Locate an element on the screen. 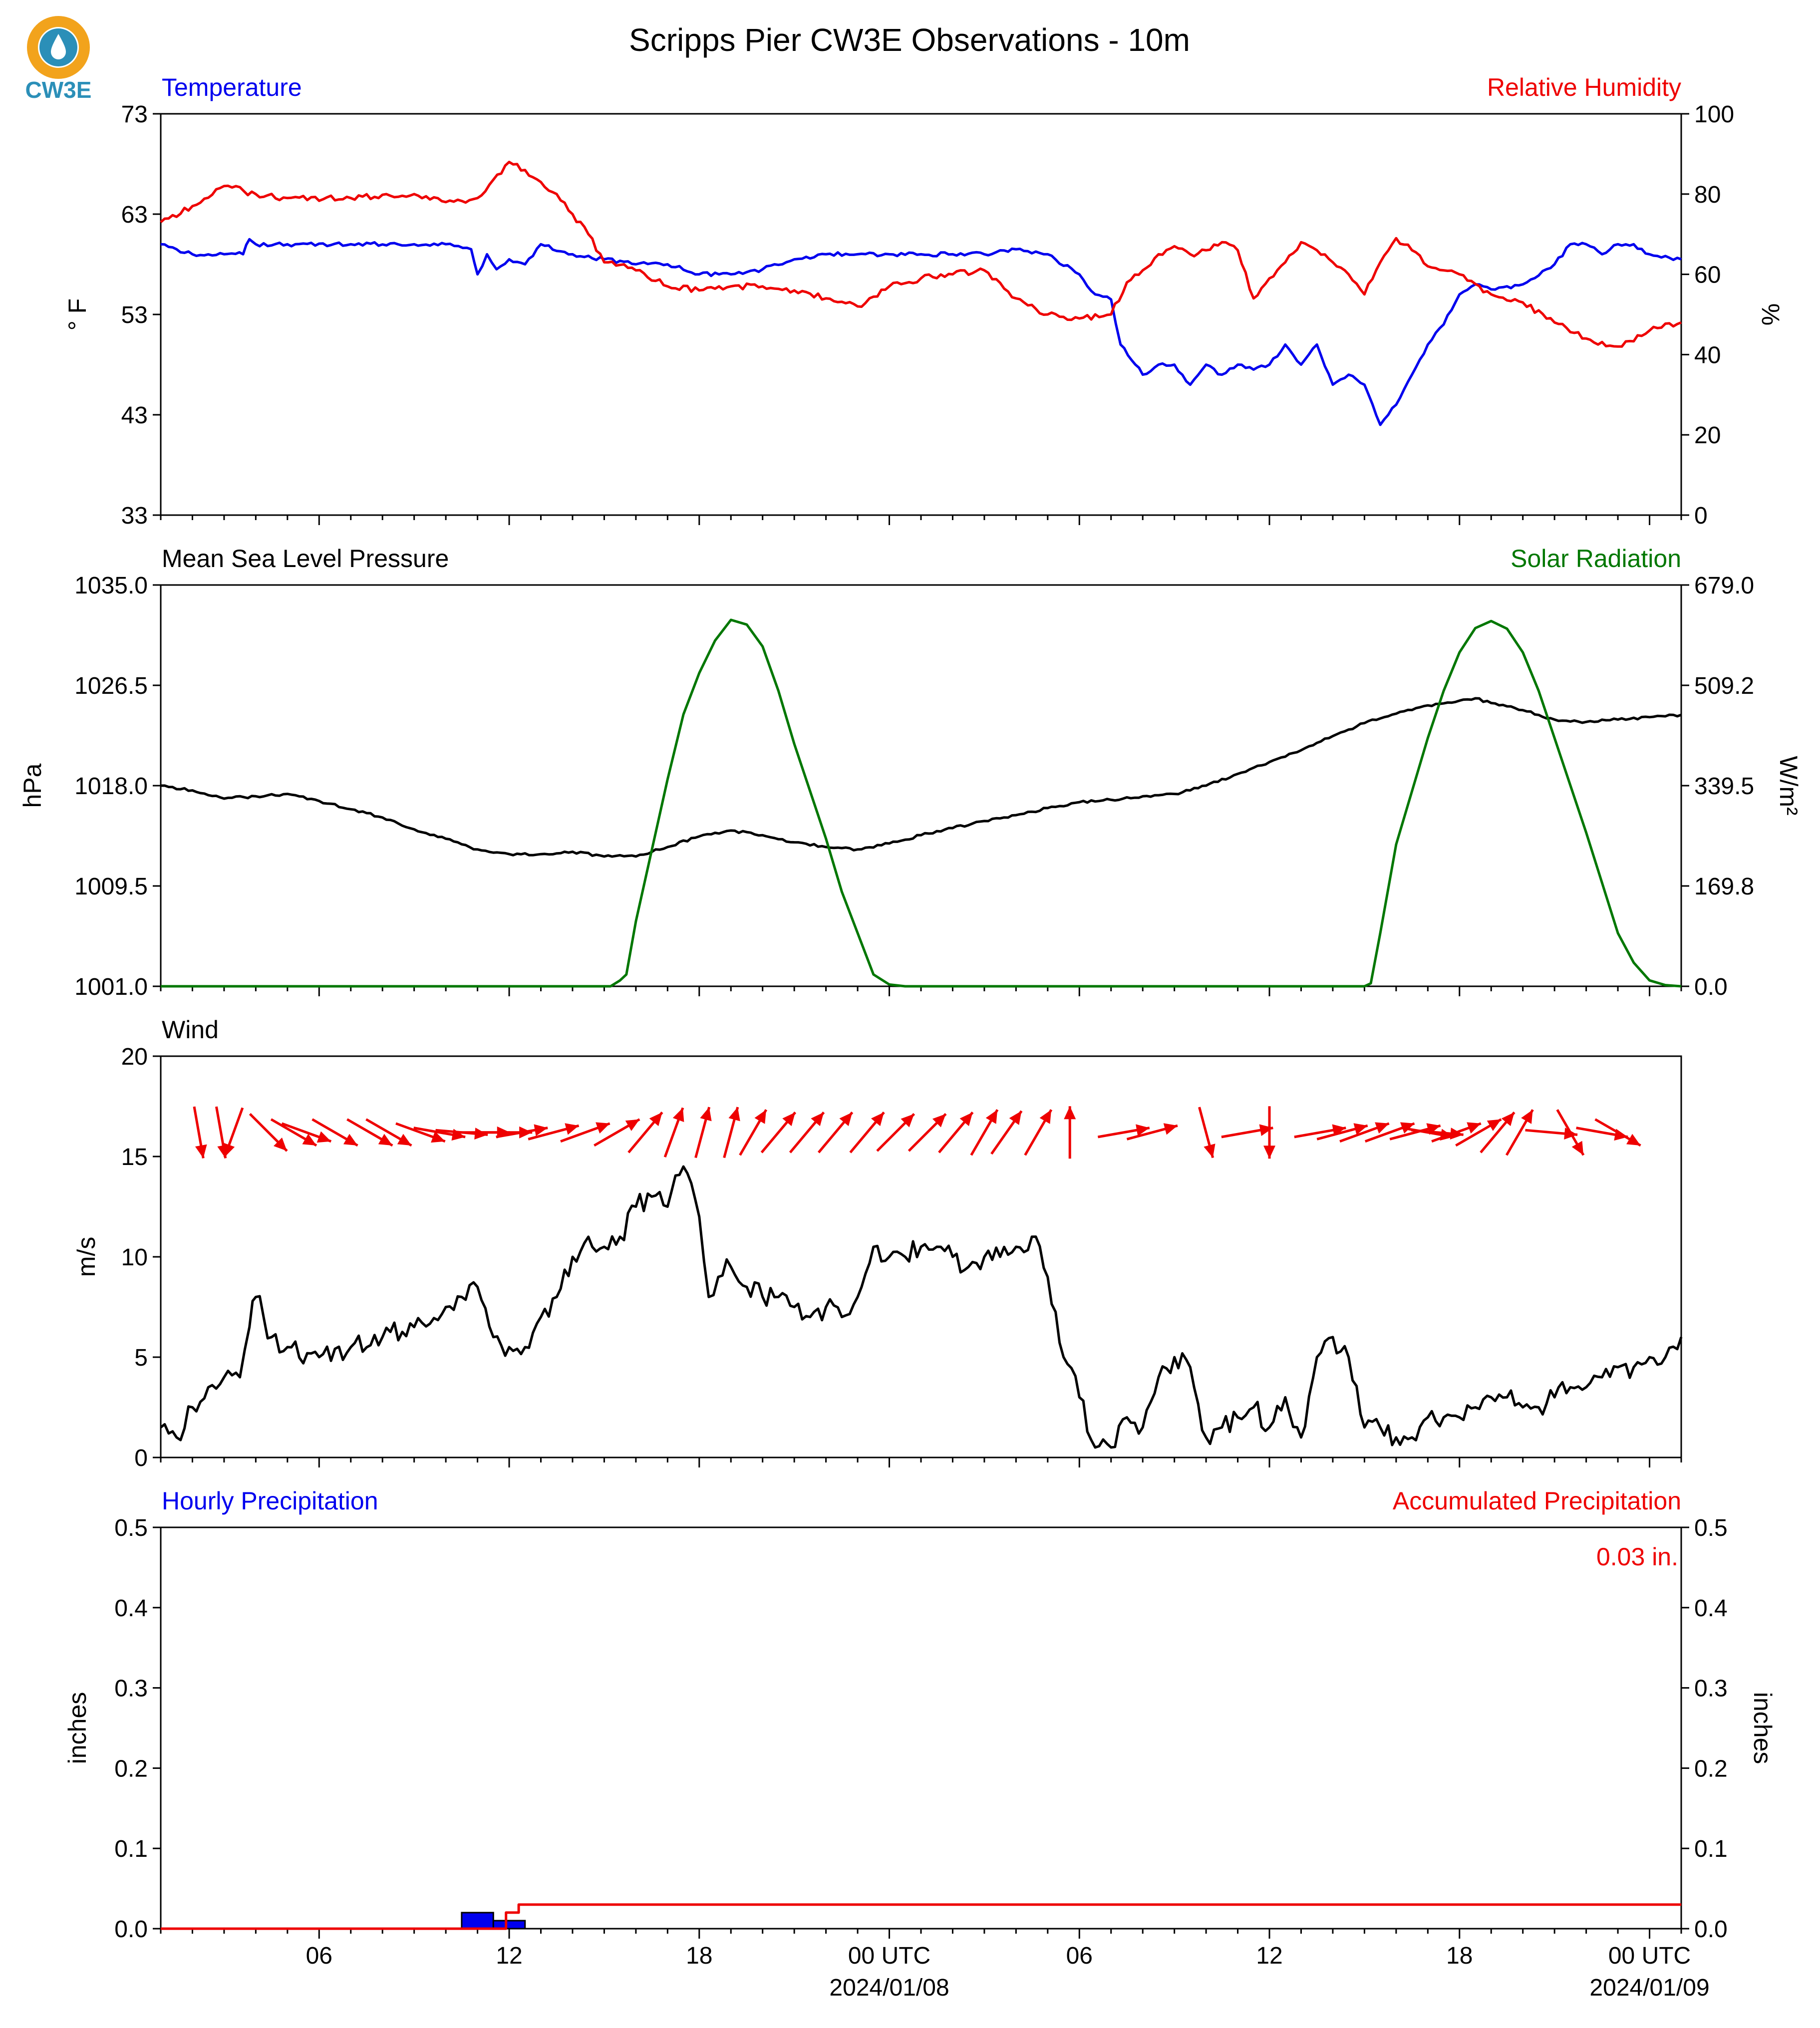  left-y-tick-label: 5 is located at coordinates (141, 1358).